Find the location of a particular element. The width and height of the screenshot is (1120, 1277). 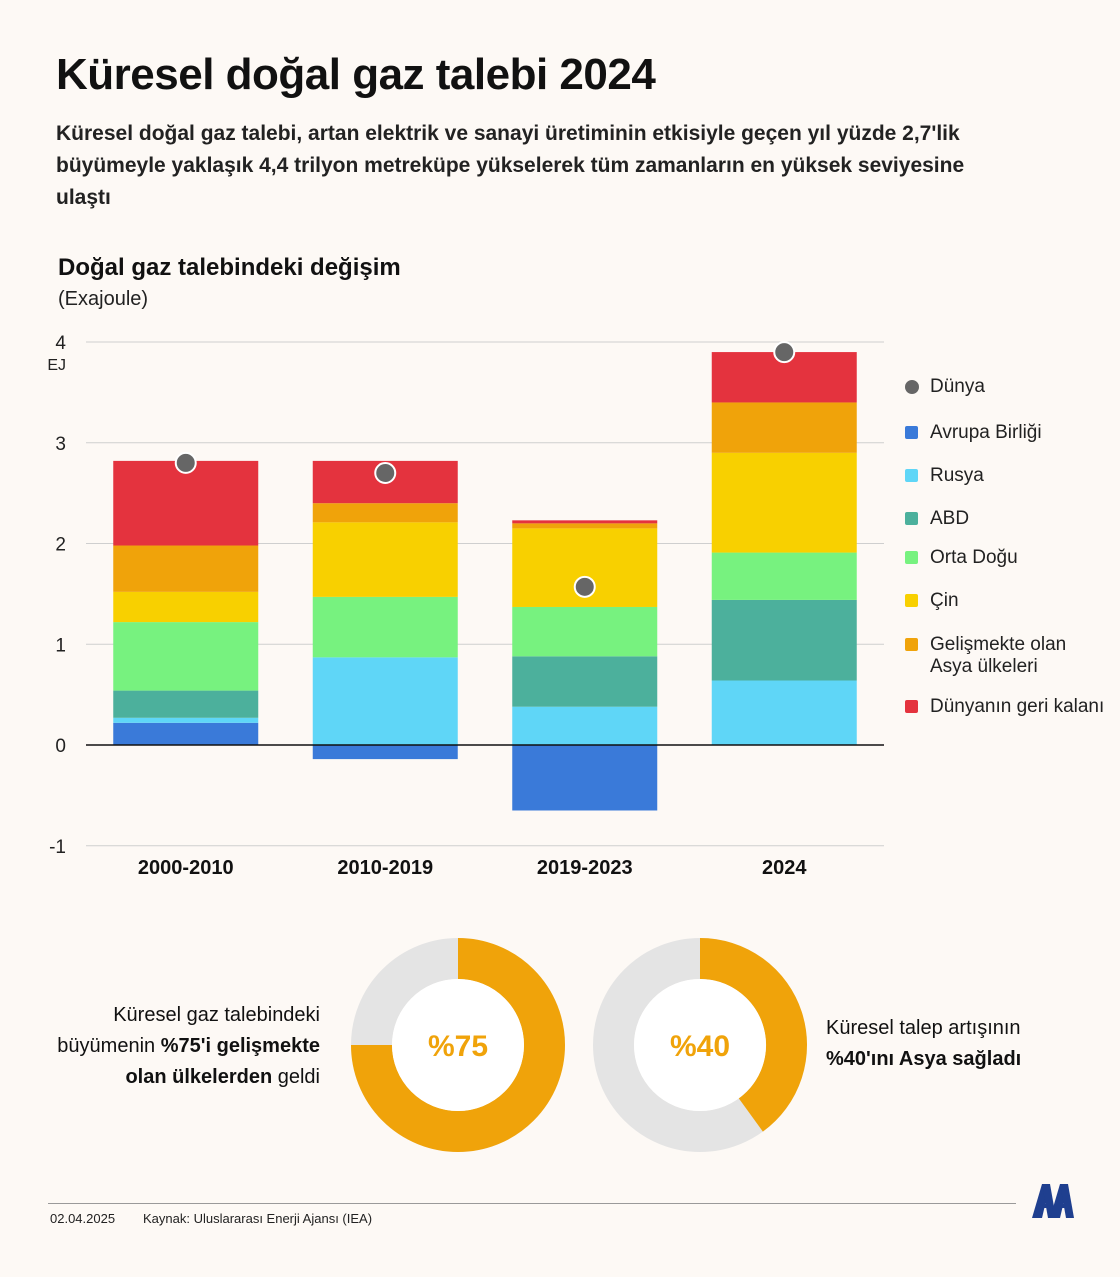

donut-left-track is located at coordinates (458, 1045).